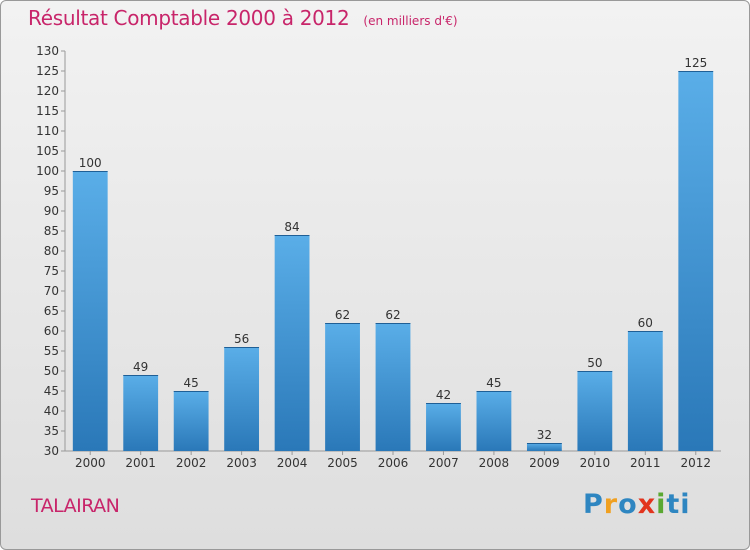 This screenshot has height=550, width=750. What do you see at coordinates (47, 131) in the screenshot?
I see `y-tick-label: 110` at bounding box center [47, 131].